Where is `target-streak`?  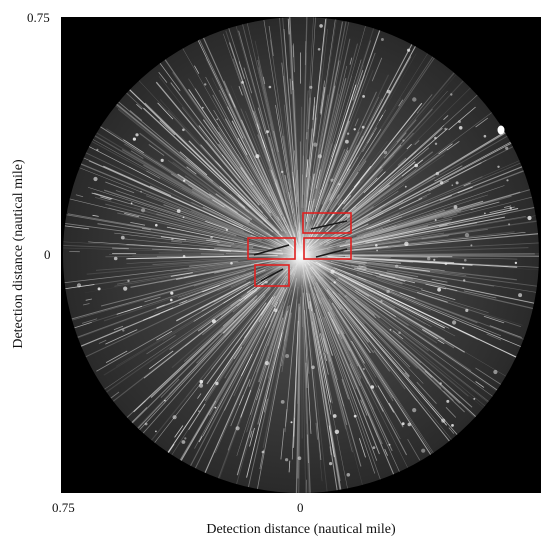 target-streak is located at coordinates (331, 253).